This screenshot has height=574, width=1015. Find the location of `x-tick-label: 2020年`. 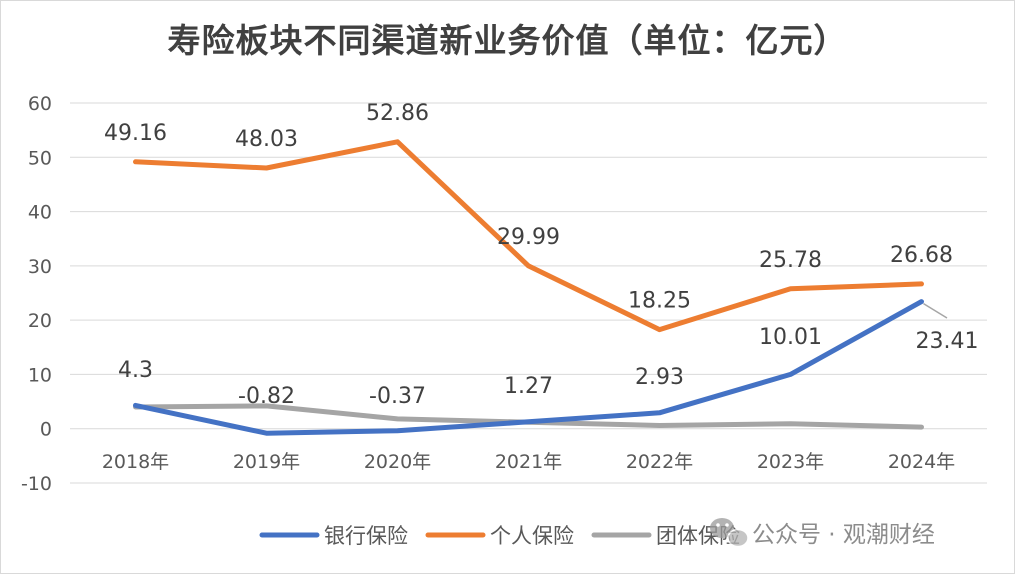

x-tick-label: 2020年 is located at coordinates (397, 462).